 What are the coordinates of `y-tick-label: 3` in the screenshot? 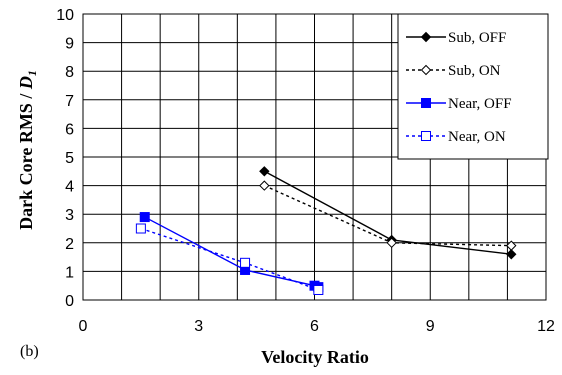 It's located at (69, 215).